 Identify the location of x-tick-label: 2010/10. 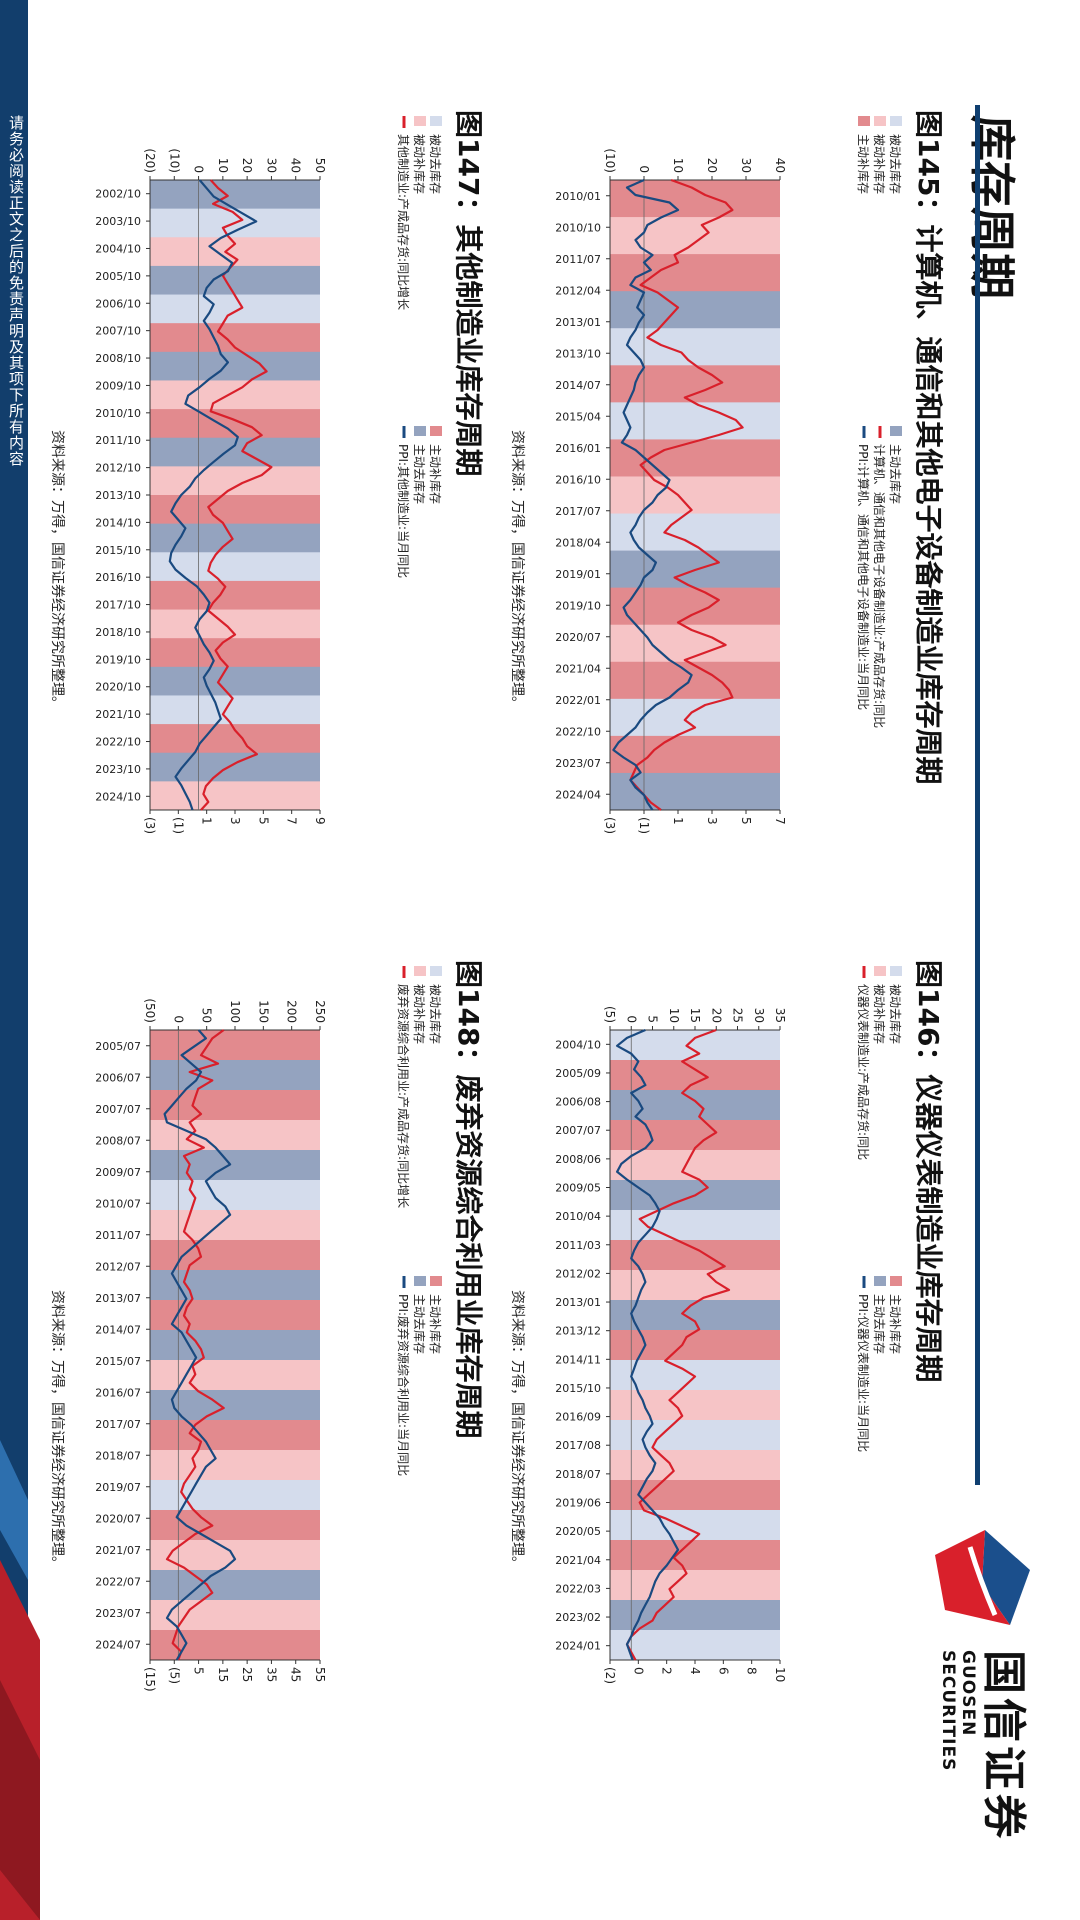
(578, 227).